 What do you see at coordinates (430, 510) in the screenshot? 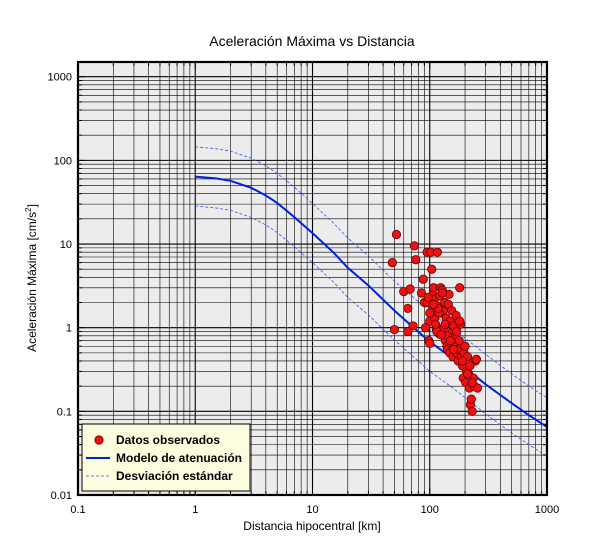
I see `x-tick-label: 100` at bounding box center [430, 510].